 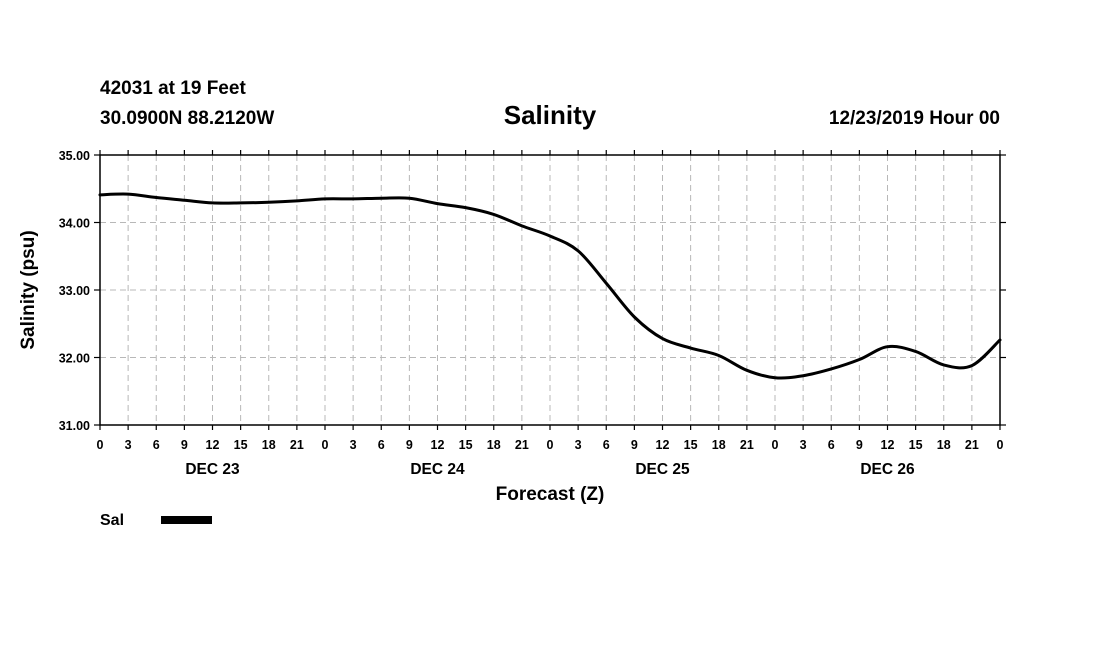 What do you see at coordinates (212, 469) in the screenshot?
I see `day-label: DEC 23` at bounding box center [212, 469].